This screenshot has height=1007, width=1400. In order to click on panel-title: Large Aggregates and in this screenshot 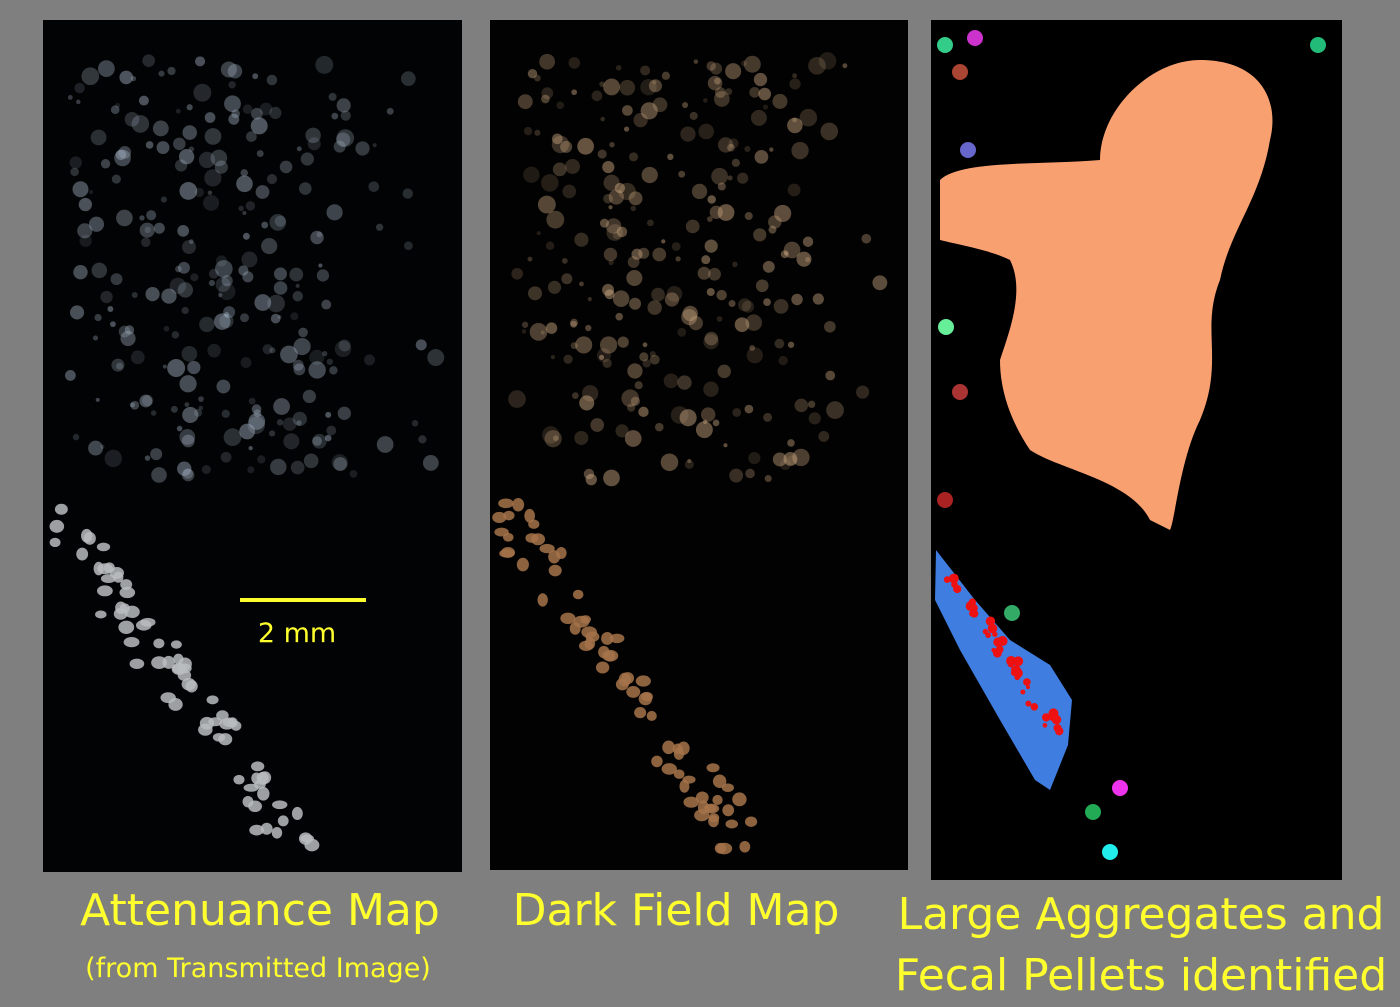, I will do `click(1141, 914)`.